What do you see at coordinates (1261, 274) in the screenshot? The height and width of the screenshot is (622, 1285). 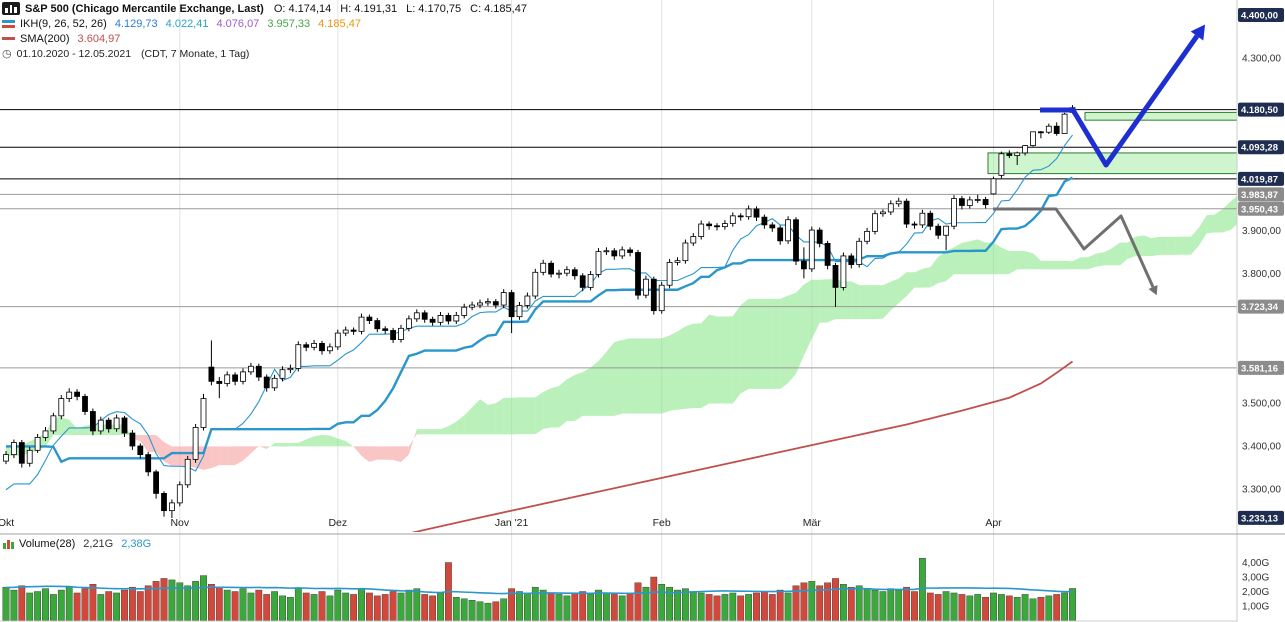 I see `price-tick-label: 3.800,00` at bounding box center [1261, 274].